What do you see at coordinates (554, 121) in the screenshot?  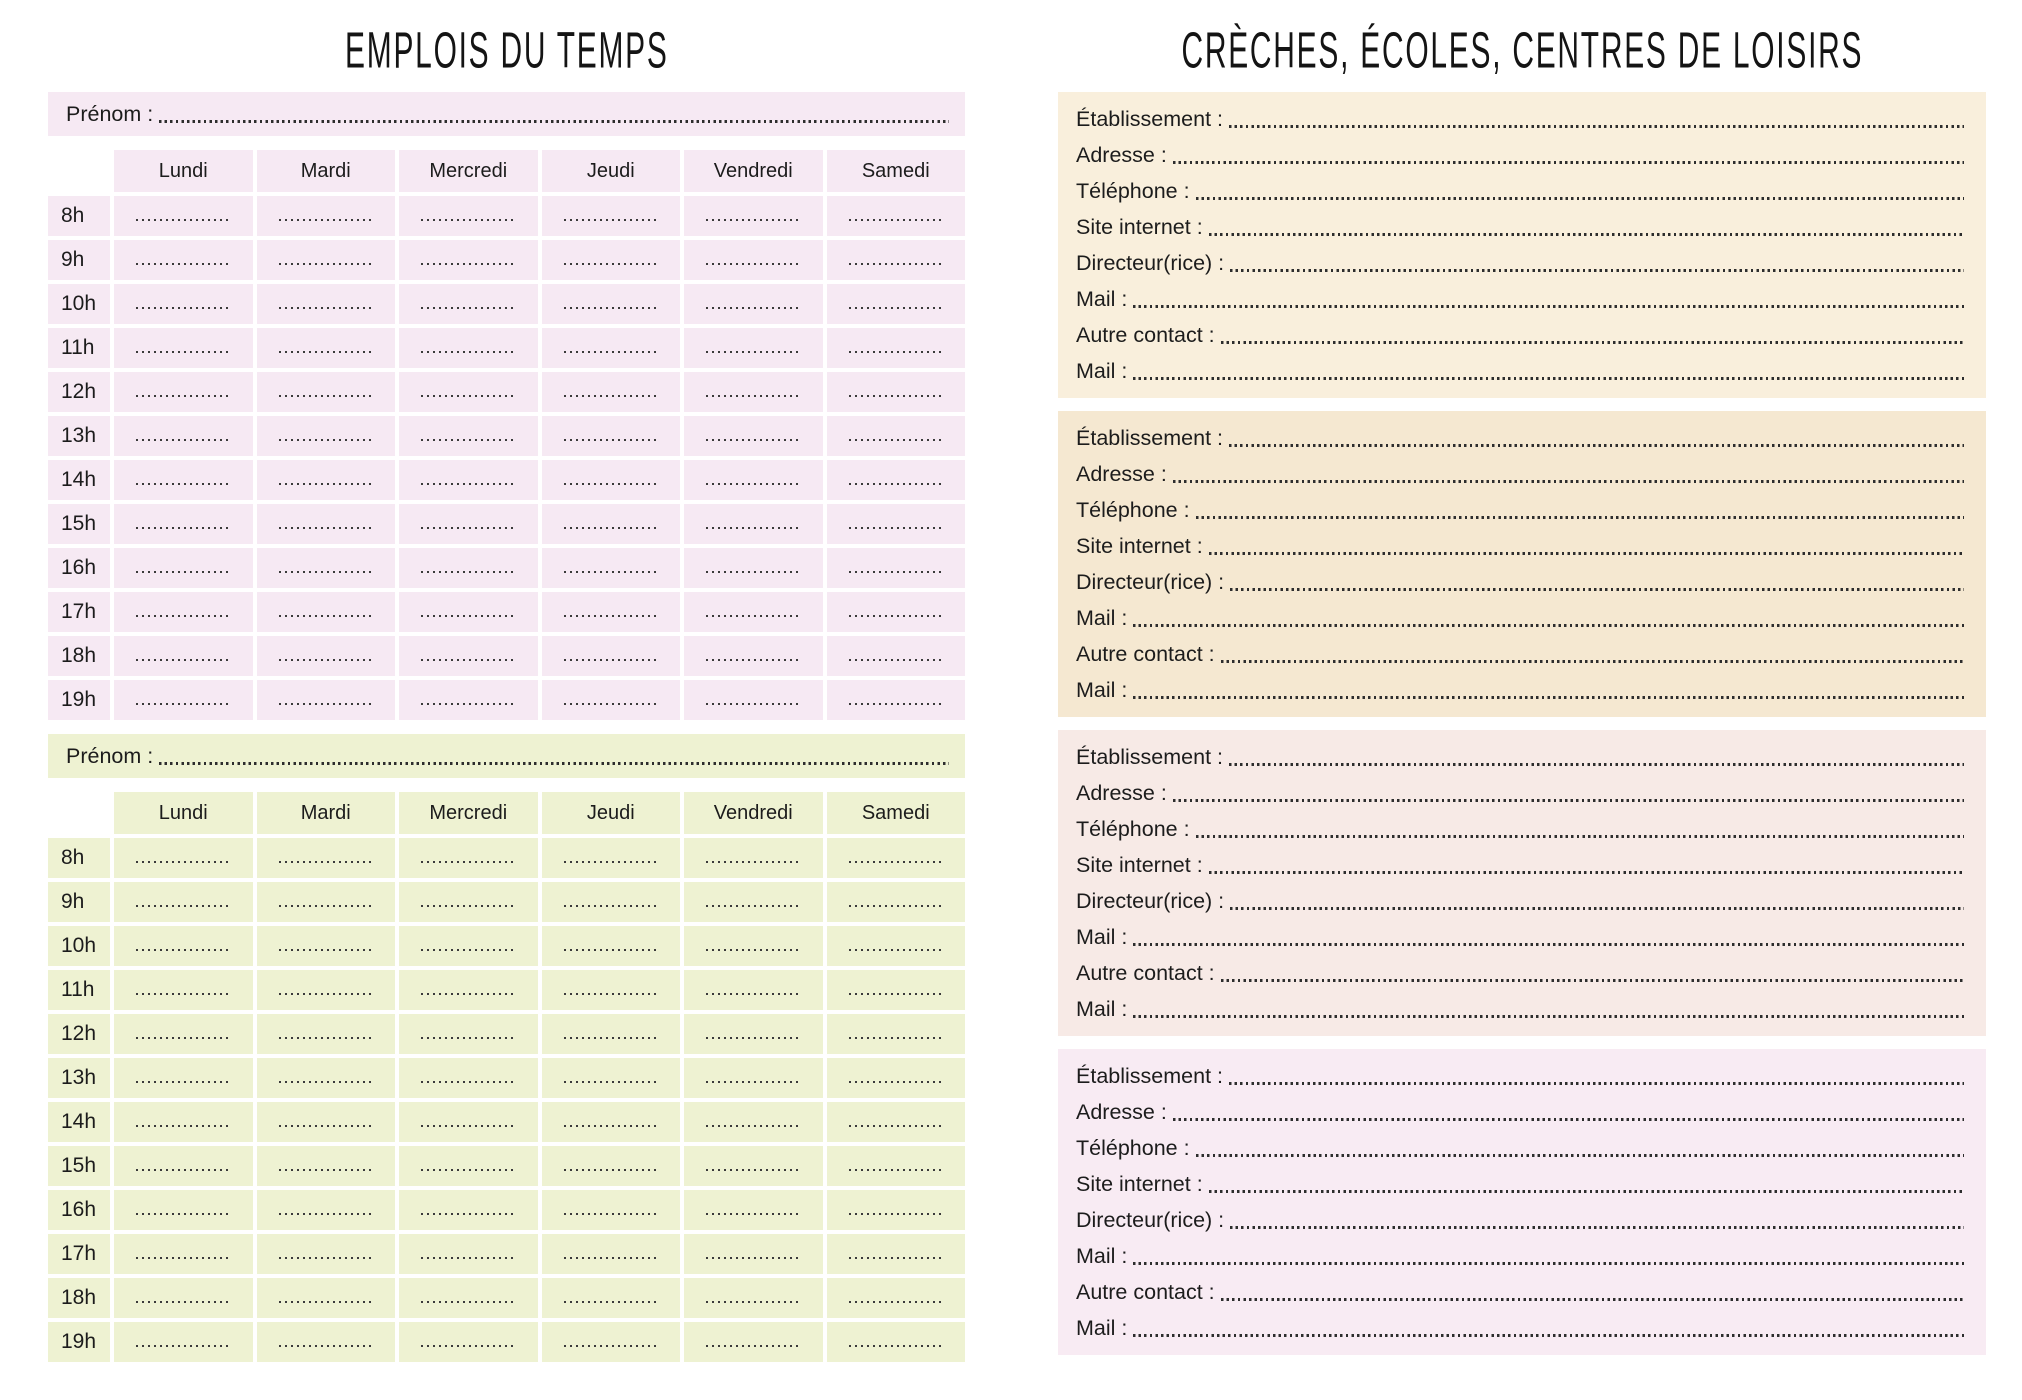 I see `prenom-input-line` at bounding box center [554, 121].